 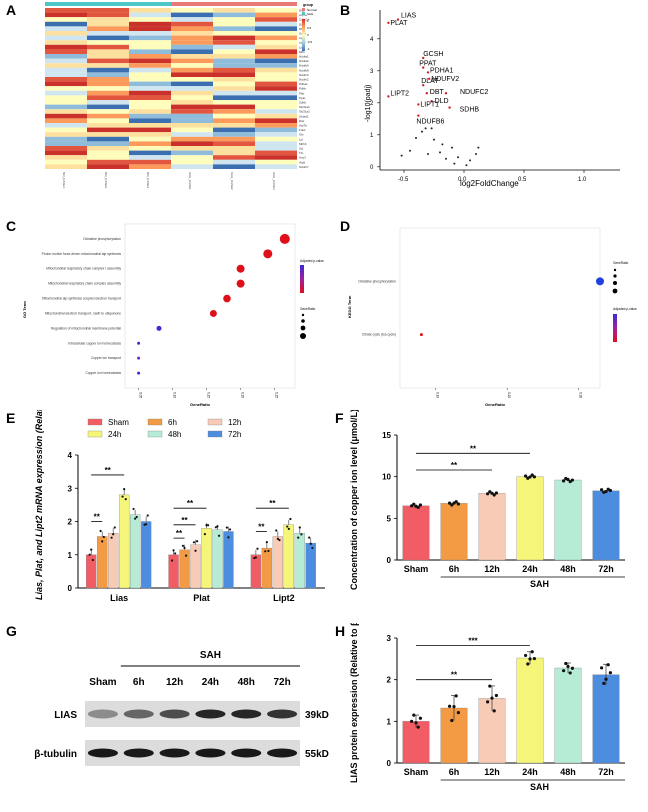 I want to click on go-ylabel: GO Term, so click(x=24, y=309).